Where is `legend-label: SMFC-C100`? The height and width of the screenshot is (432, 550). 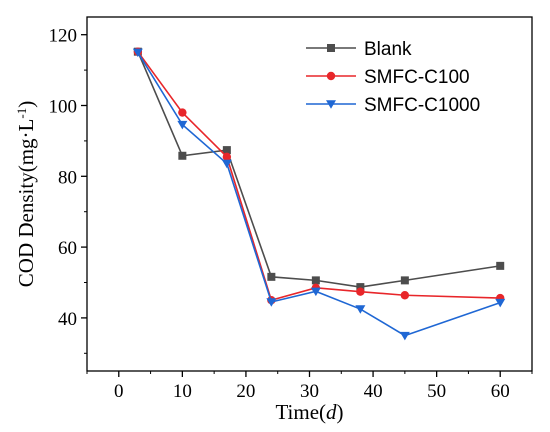 legend-label: SMFC-C100 is located at coordinates (417, 77).